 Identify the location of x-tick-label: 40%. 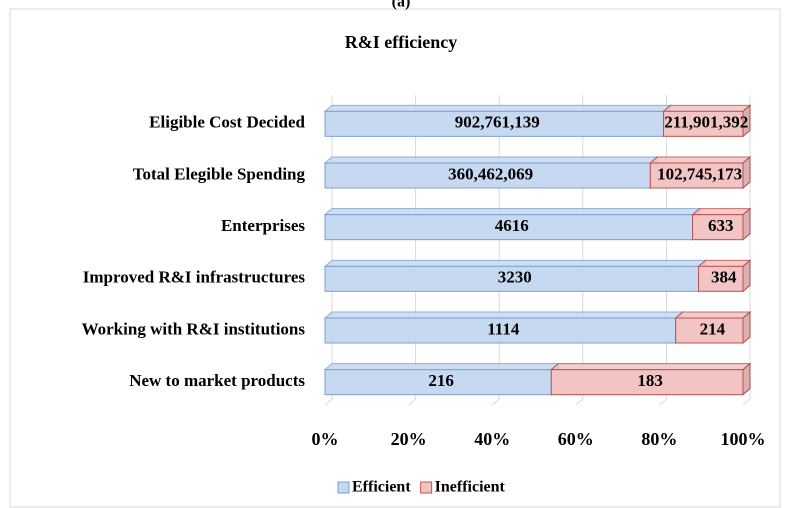
(492, 439).